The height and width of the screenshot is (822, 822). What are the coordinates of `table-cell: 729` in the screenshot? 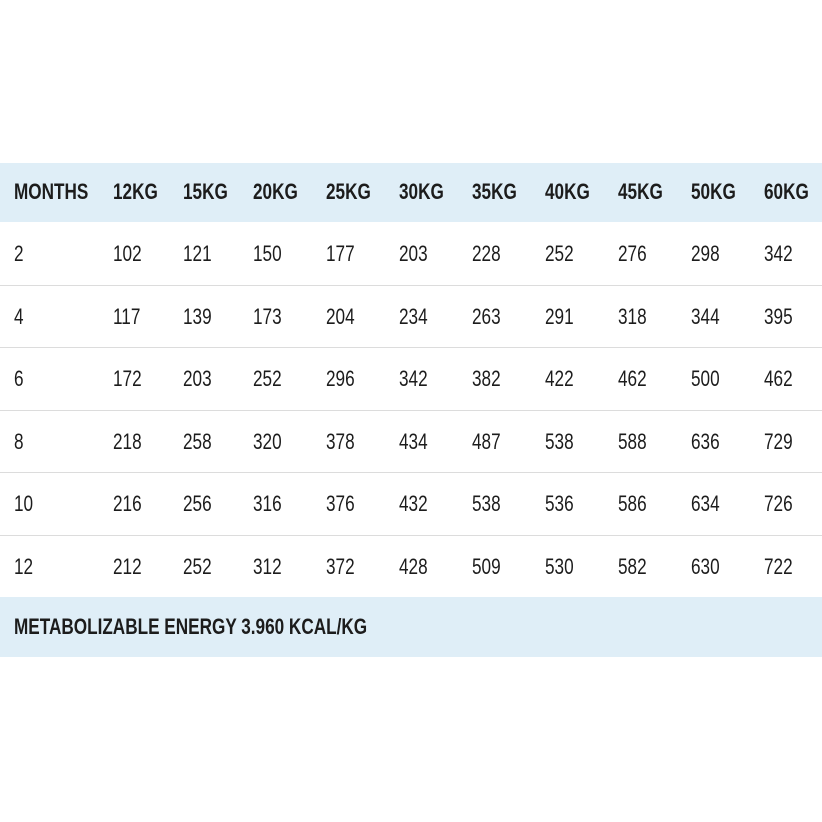 It's located at (778, 441).